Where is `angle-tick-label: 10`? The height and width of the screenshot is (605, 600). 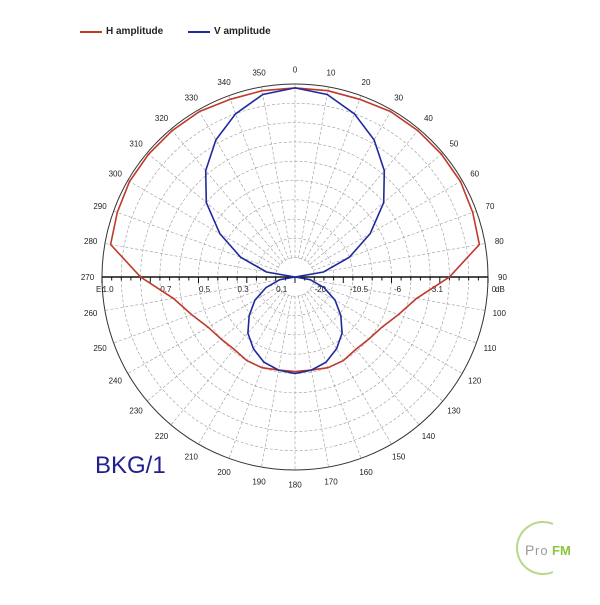
angle-tick-label: 10 is located at coordinates (331, 73).